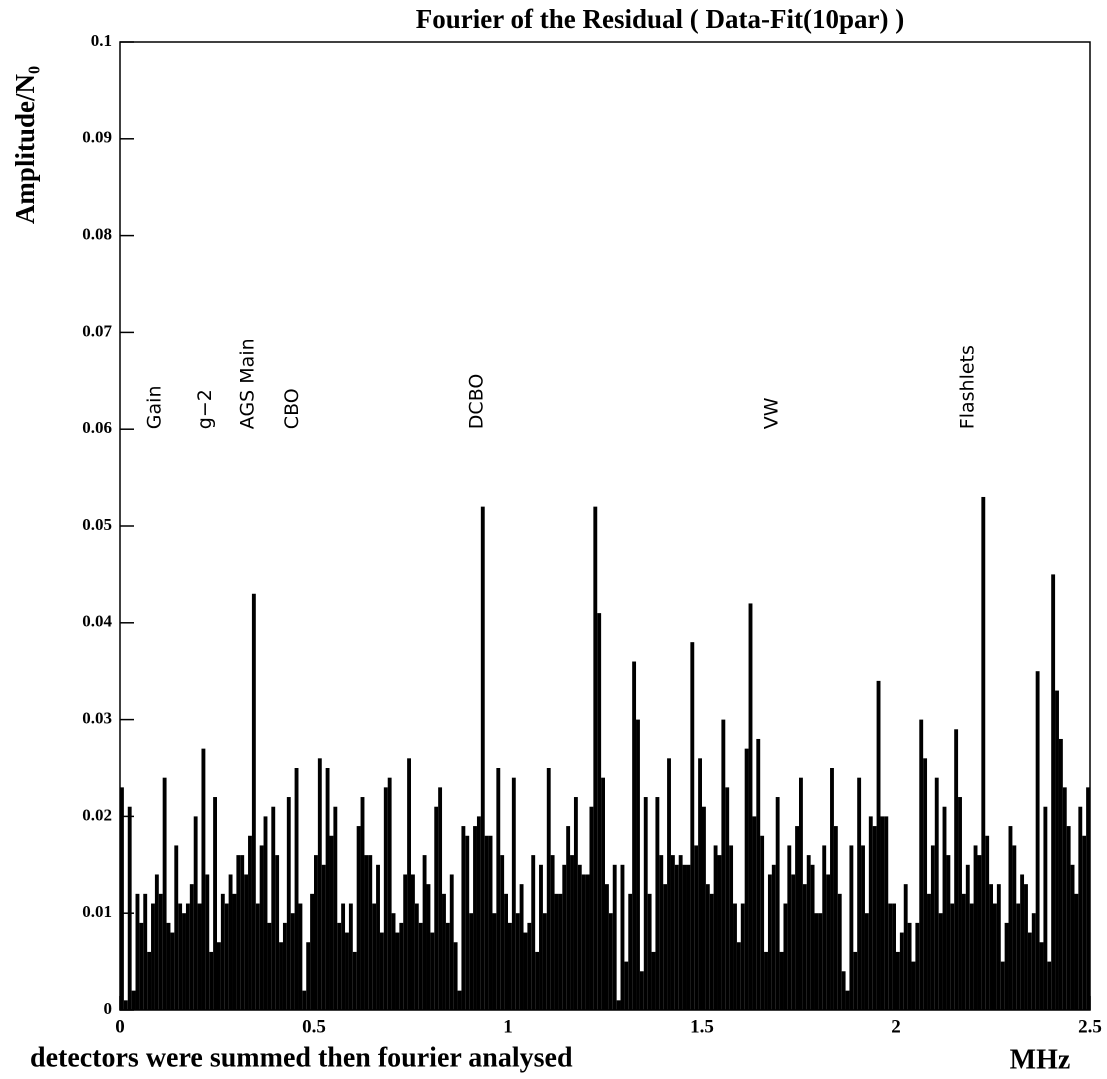  What do you see at coordinates (97, 621) in the screenshot?
I see `y-tick-label: 0.04` at bounding box center [97, 621].